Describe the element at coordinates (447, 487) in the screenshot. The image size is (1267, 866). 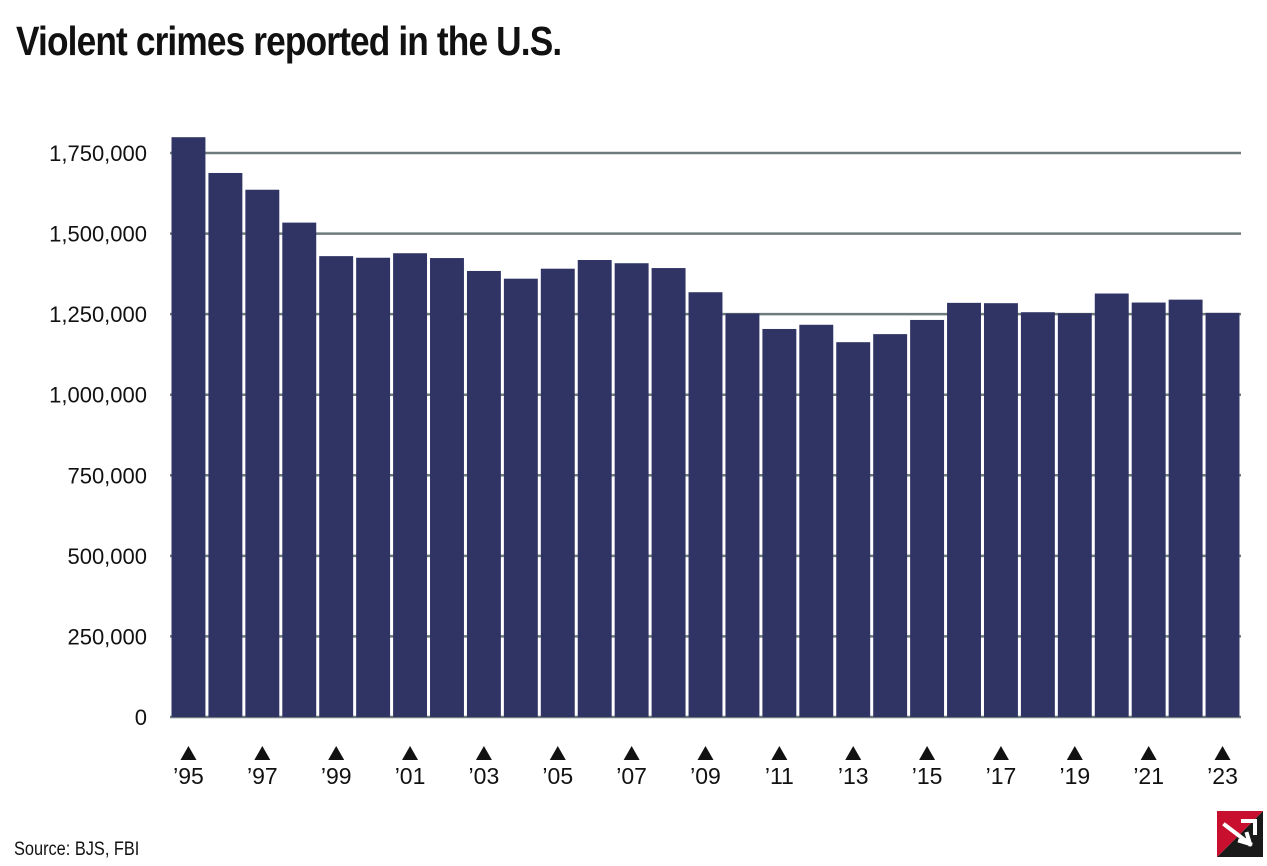
I see `bar-2002` at that location.